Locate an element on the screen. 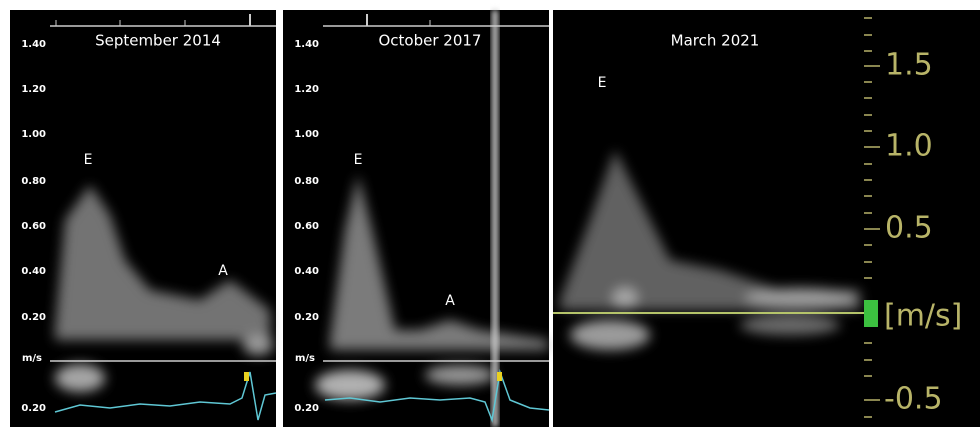  tick-label: 1.0 is located at coordinates (909, 146).